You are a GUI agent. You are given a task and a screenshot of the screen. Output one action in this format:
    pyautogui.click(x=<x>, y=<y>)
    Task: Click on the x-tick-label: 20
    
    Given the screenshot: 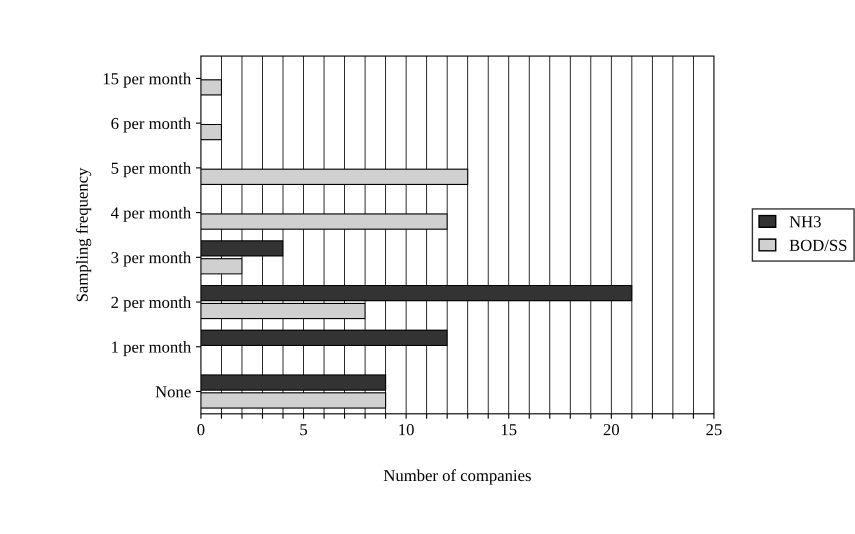 What is the action you would take?
    pyautogui.click(x=612, y=430)
    